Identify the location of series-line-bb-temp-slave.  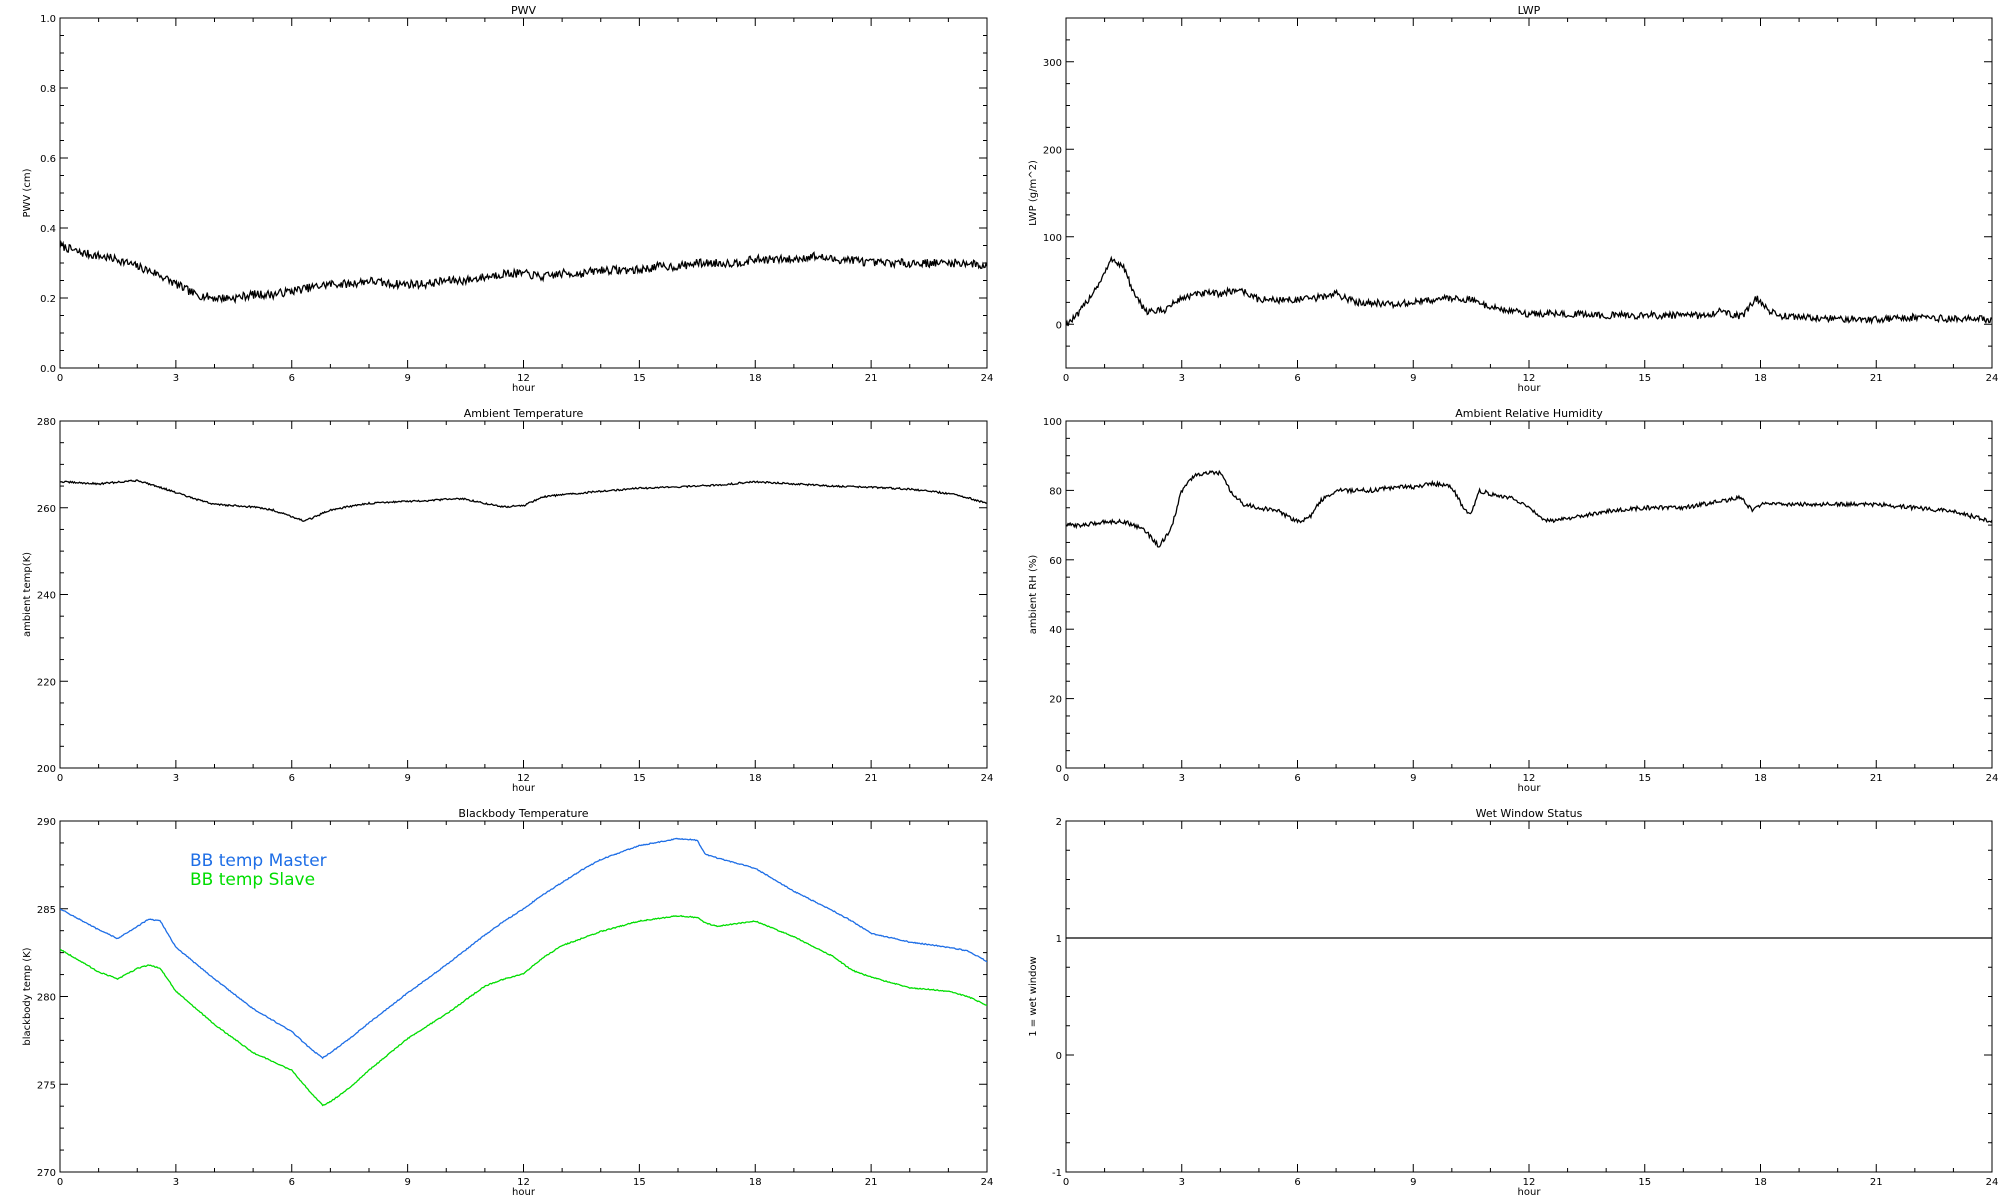
(523, 1010).